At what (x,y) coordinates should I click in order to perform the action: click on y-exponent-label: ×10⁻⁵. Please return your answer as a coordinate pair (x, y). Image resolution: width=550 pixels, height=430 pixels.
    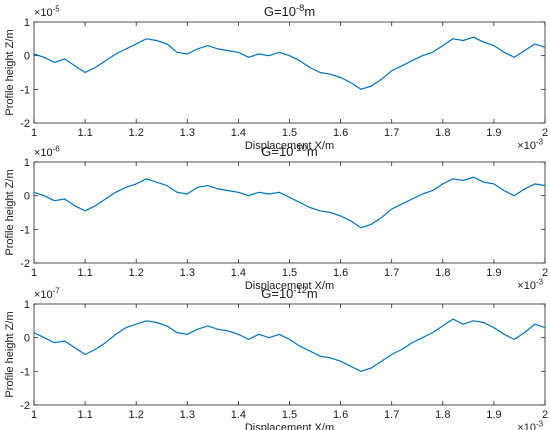
    Looking at the image, I should click on (47, 12).